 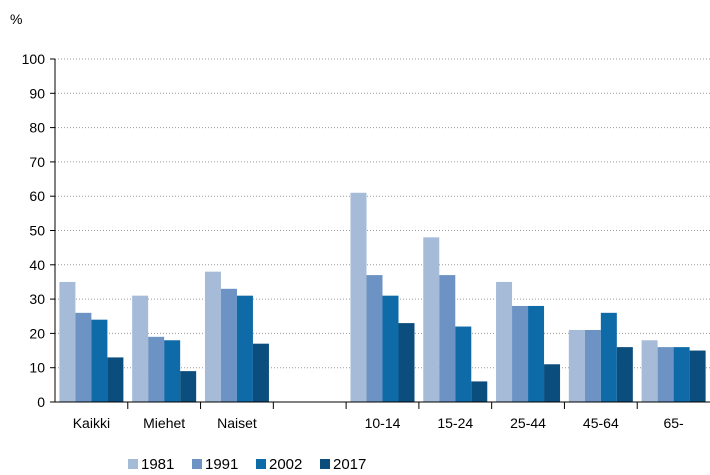 I want to click on x-category-label: 10-14, so click(x=383, y=423).